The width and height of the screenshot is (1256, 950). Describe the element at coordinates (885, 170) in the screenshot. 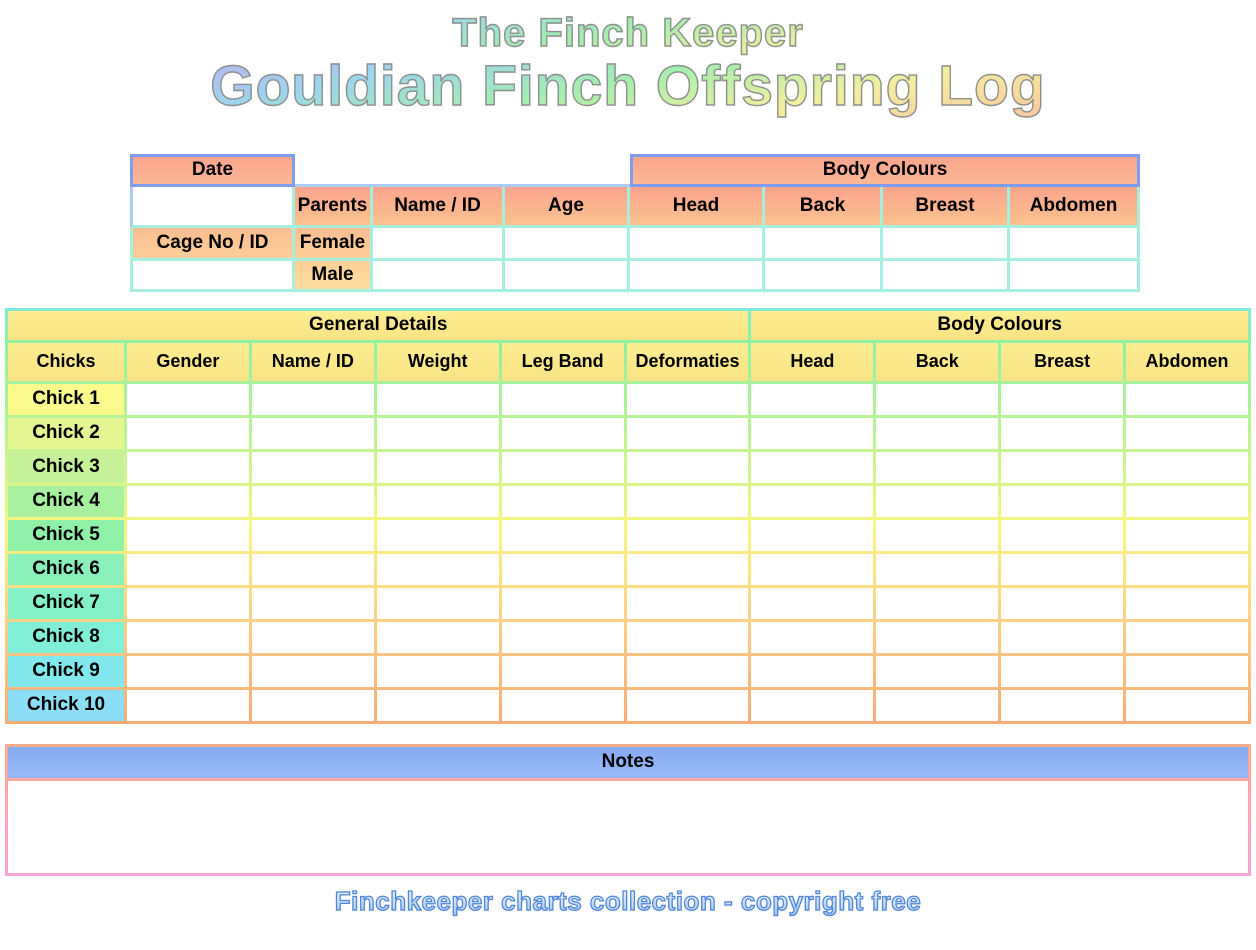

I see `parents-body-colours-header: Body Colours` at that location.